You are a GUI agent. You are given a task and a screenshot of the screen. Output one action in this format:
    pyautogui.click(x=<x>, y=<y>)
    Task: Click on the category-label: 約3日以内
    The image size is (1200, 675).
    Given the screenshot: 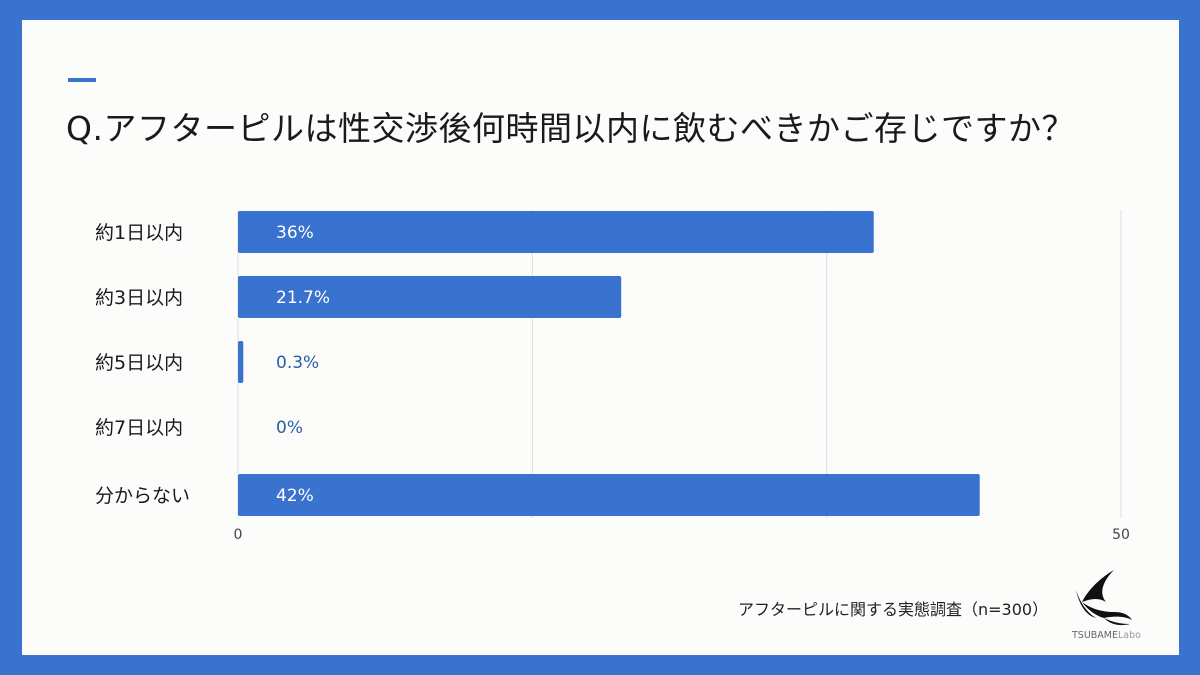 What is the action you would take?
    pyautogui.click(x=139, y=298)
    